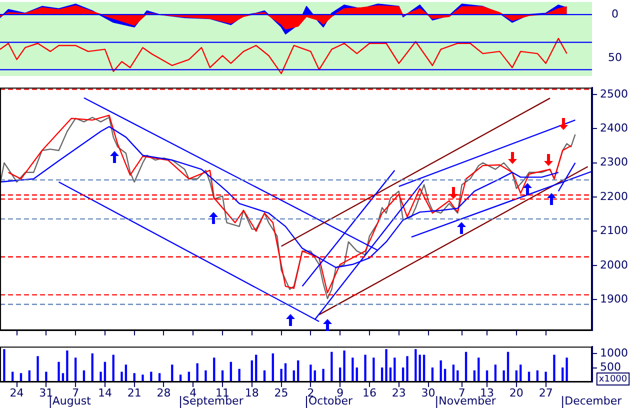 This screenshot has height=408, width=634. What do you see at coordinates (17, 393) in the screenshot?
I see `x-tick-label: 24` at bounding box center [17, 393].